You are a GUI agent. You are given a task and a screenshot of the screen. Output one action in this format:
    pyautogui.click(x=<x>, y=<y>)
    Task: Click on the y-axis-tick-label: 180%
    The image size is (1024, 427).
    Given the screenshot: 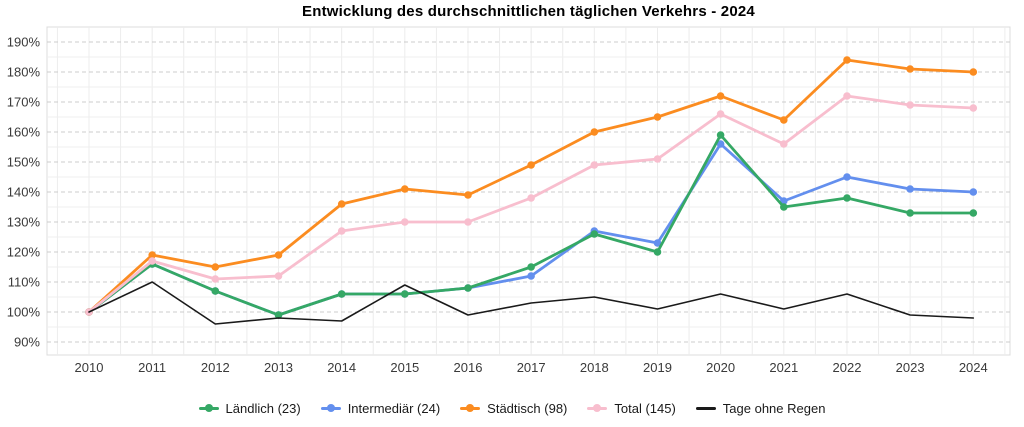 What is the action you would take?
    pyautogui.click(x=24, y=72)
    